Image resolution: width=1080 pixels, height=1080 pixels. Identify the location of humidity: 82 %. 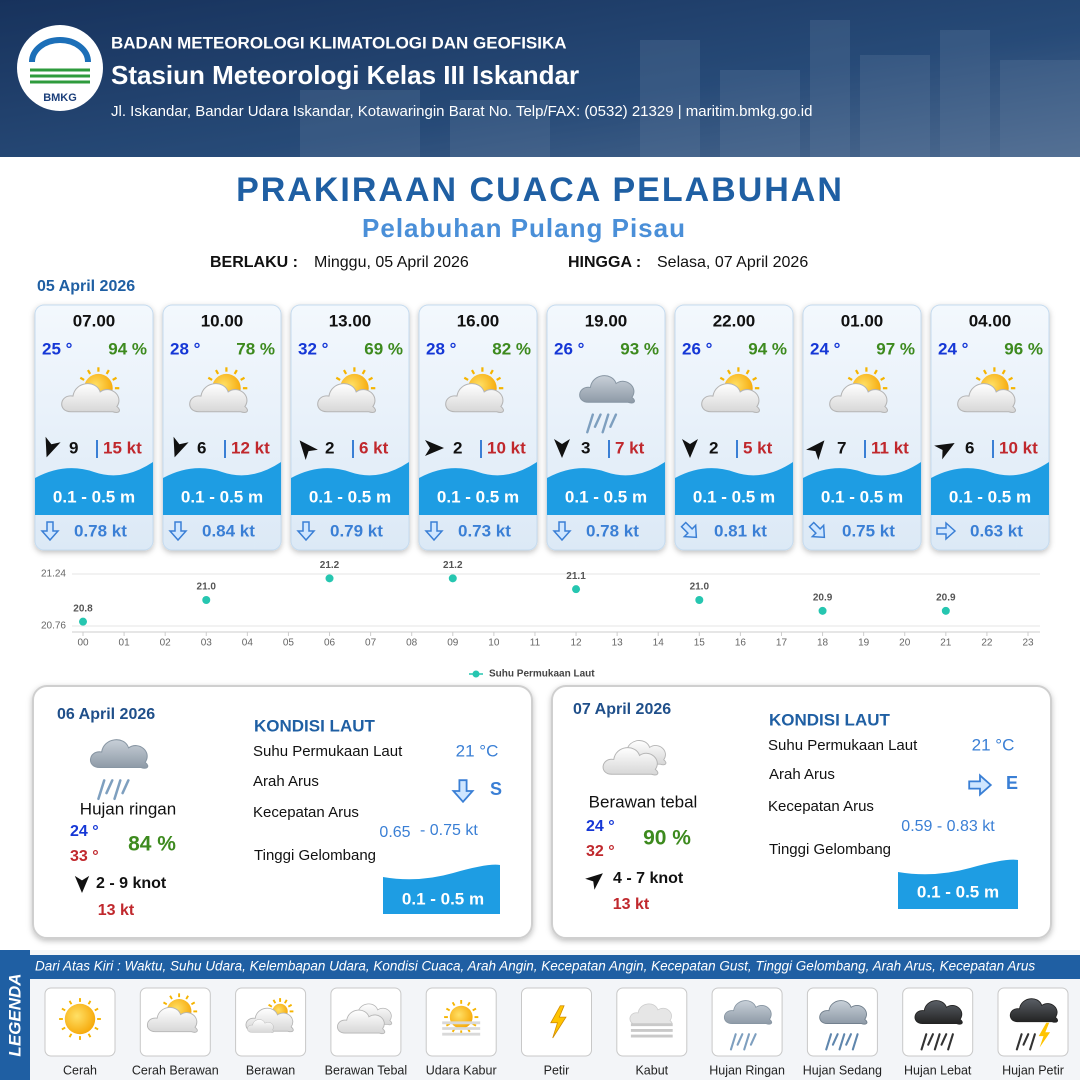
(511, 348).